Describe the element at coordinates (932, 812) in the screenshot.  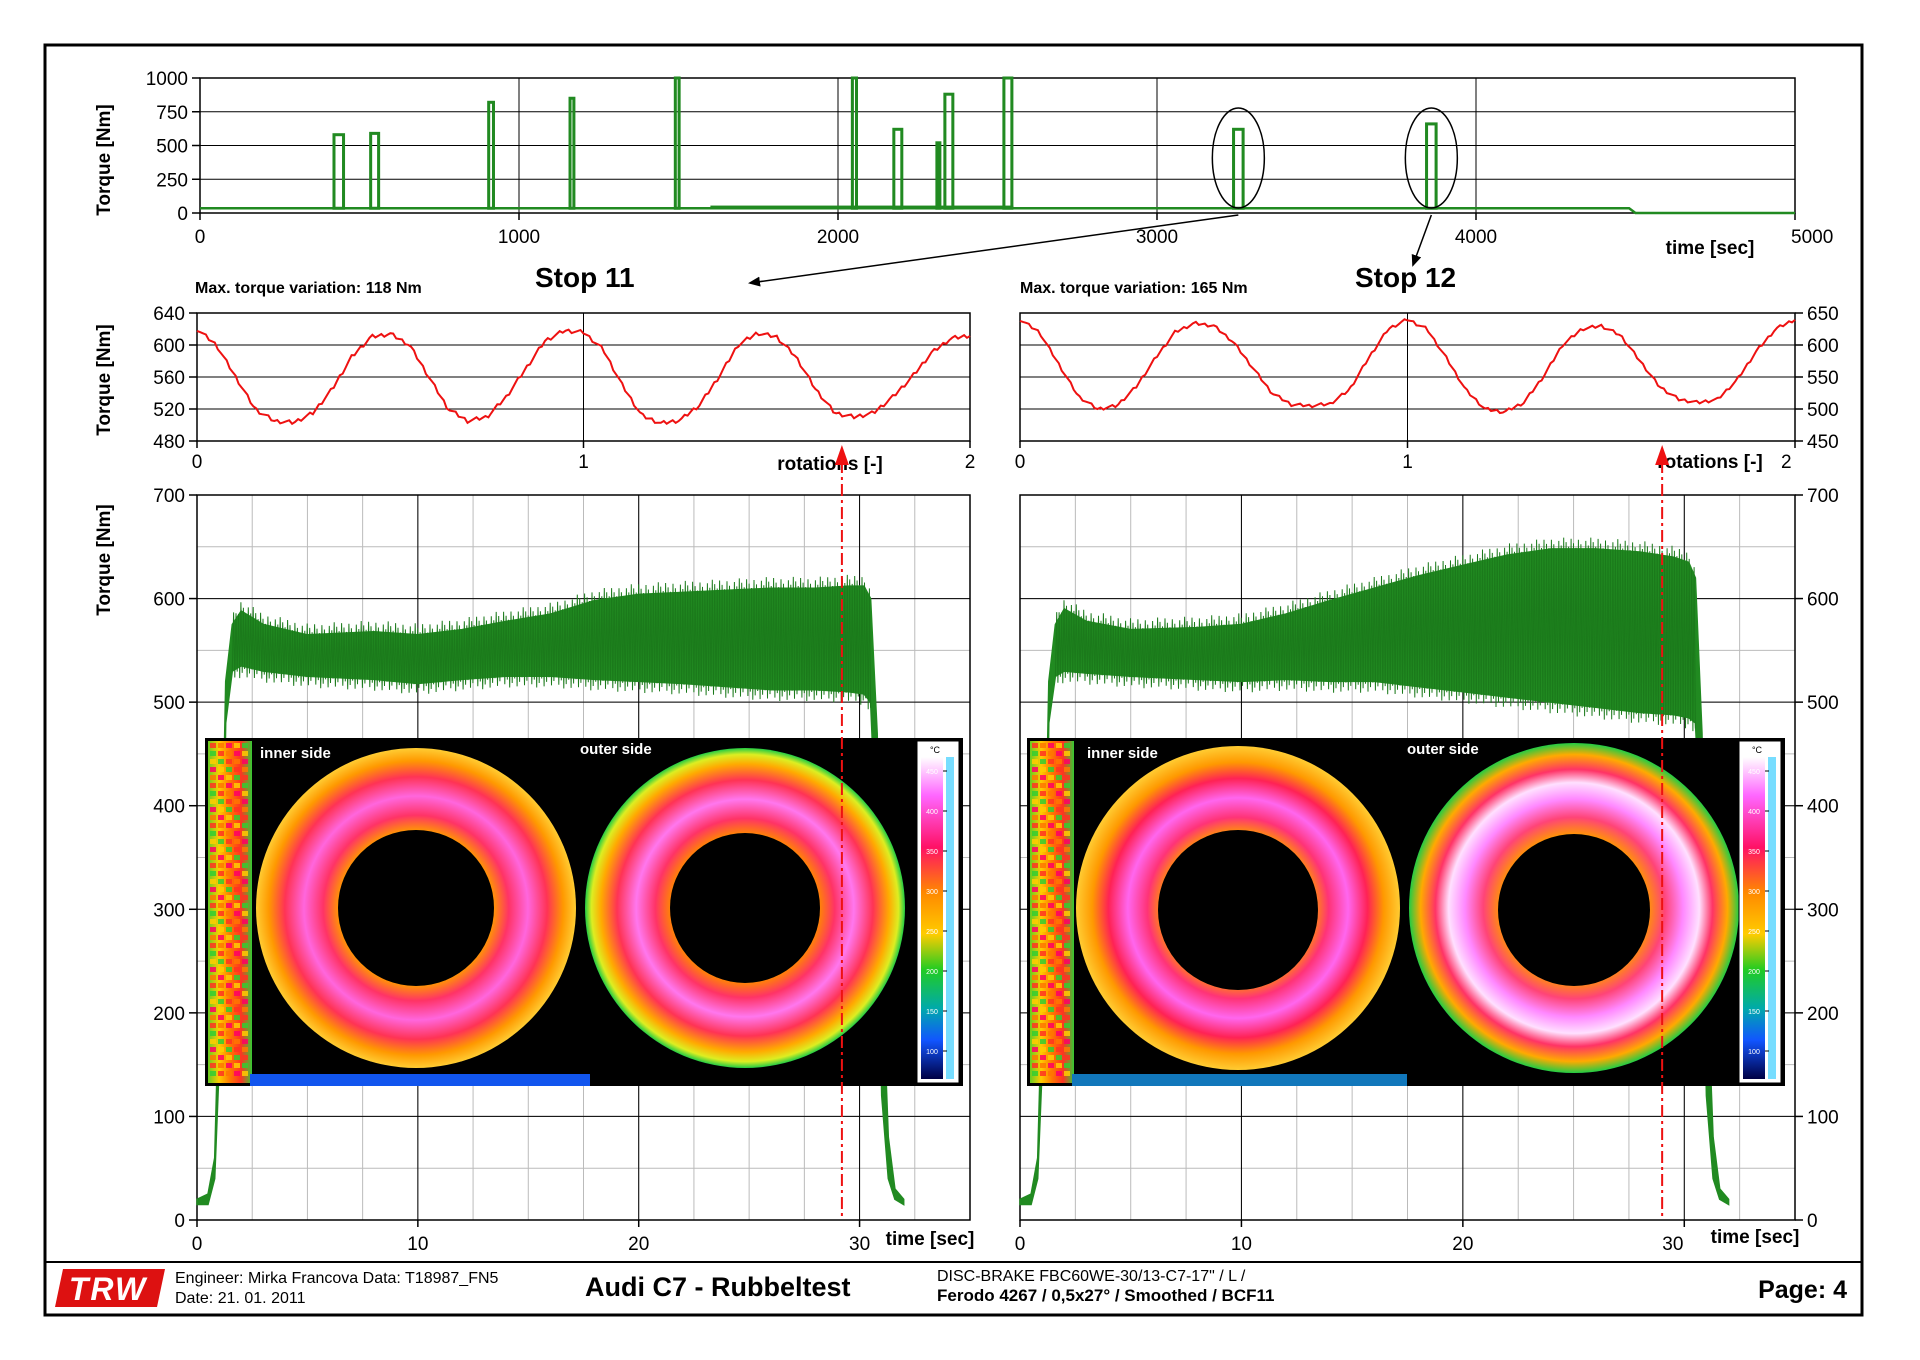
I see `scale-tick-label: 400` at that location.